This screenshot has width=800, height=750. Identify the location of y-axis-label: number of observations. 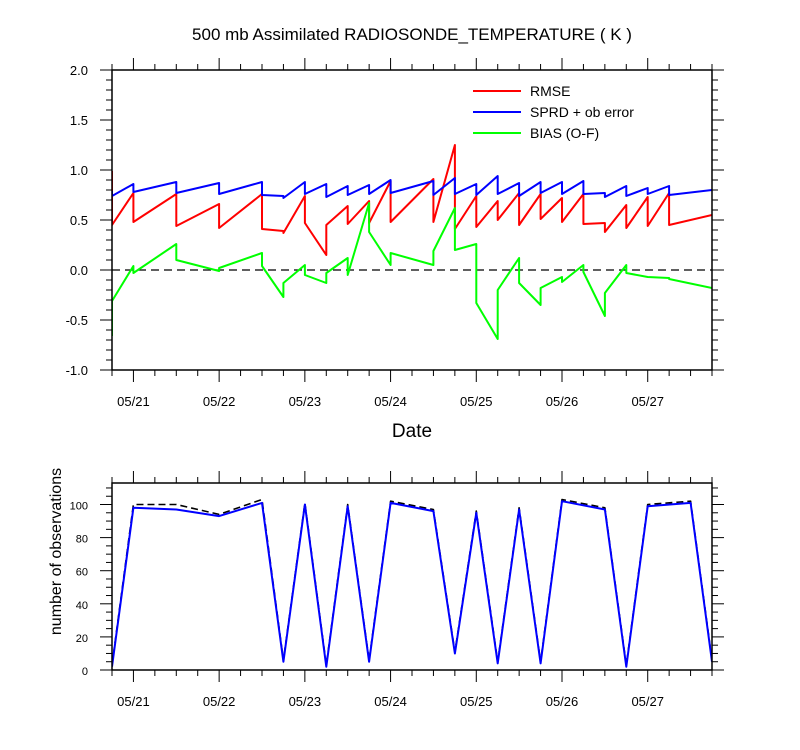
(56, 551).